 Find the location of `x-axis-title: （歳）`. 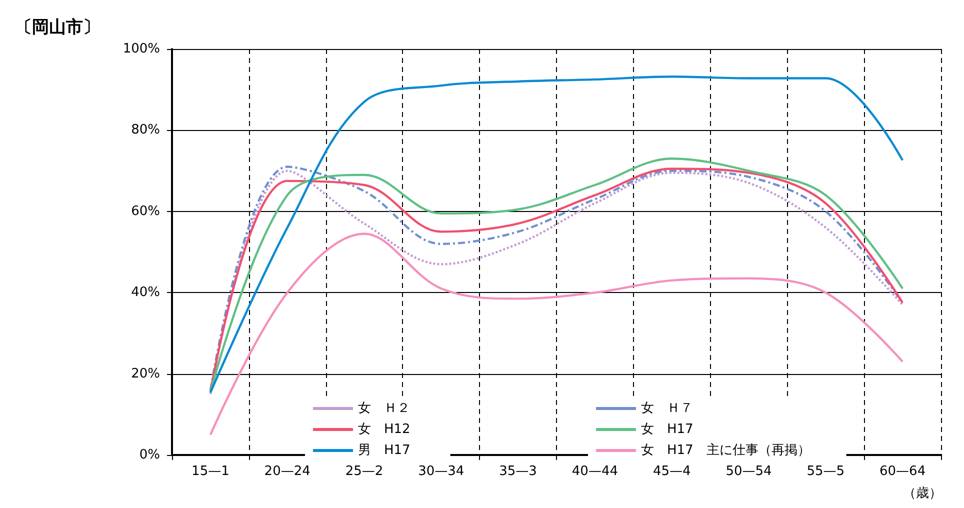

x-axis-title: （歳） is located at coordinates (922, 493).